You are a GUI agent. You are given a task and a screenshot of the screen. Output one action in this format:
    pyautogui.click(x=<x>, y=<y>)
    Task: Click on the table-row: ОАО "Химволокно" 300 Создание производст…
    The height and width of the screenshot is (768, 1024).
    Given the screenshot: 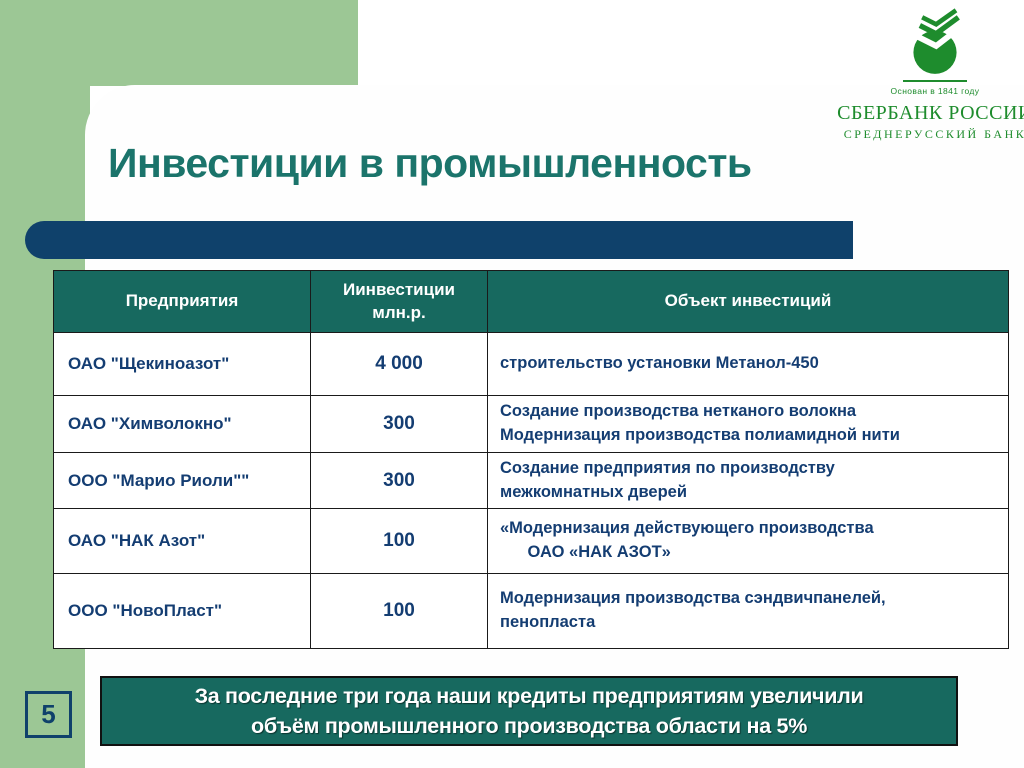 What is the action you would take?
    pyautogui.click(x=531, y=424)
    